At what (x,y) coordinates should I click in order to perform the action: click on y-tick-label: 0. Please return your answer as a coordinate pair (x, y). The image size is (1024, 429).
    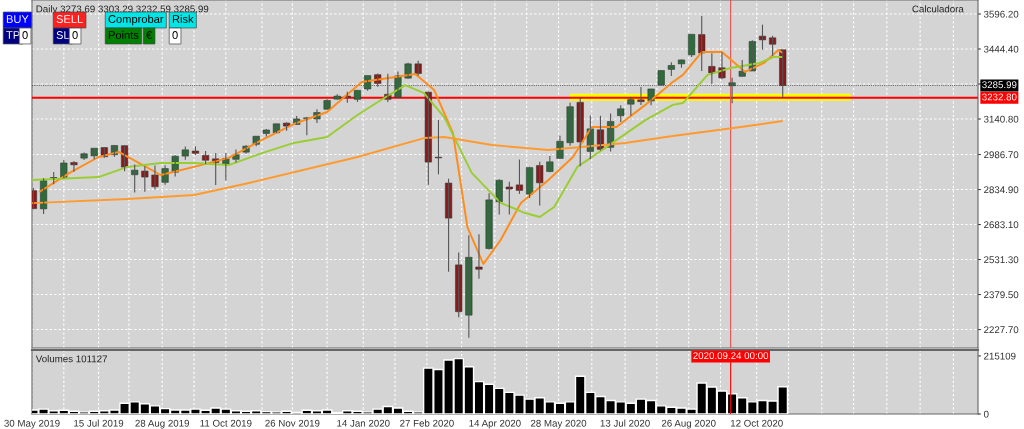
    Looking at the image, I should click on (986, 414).